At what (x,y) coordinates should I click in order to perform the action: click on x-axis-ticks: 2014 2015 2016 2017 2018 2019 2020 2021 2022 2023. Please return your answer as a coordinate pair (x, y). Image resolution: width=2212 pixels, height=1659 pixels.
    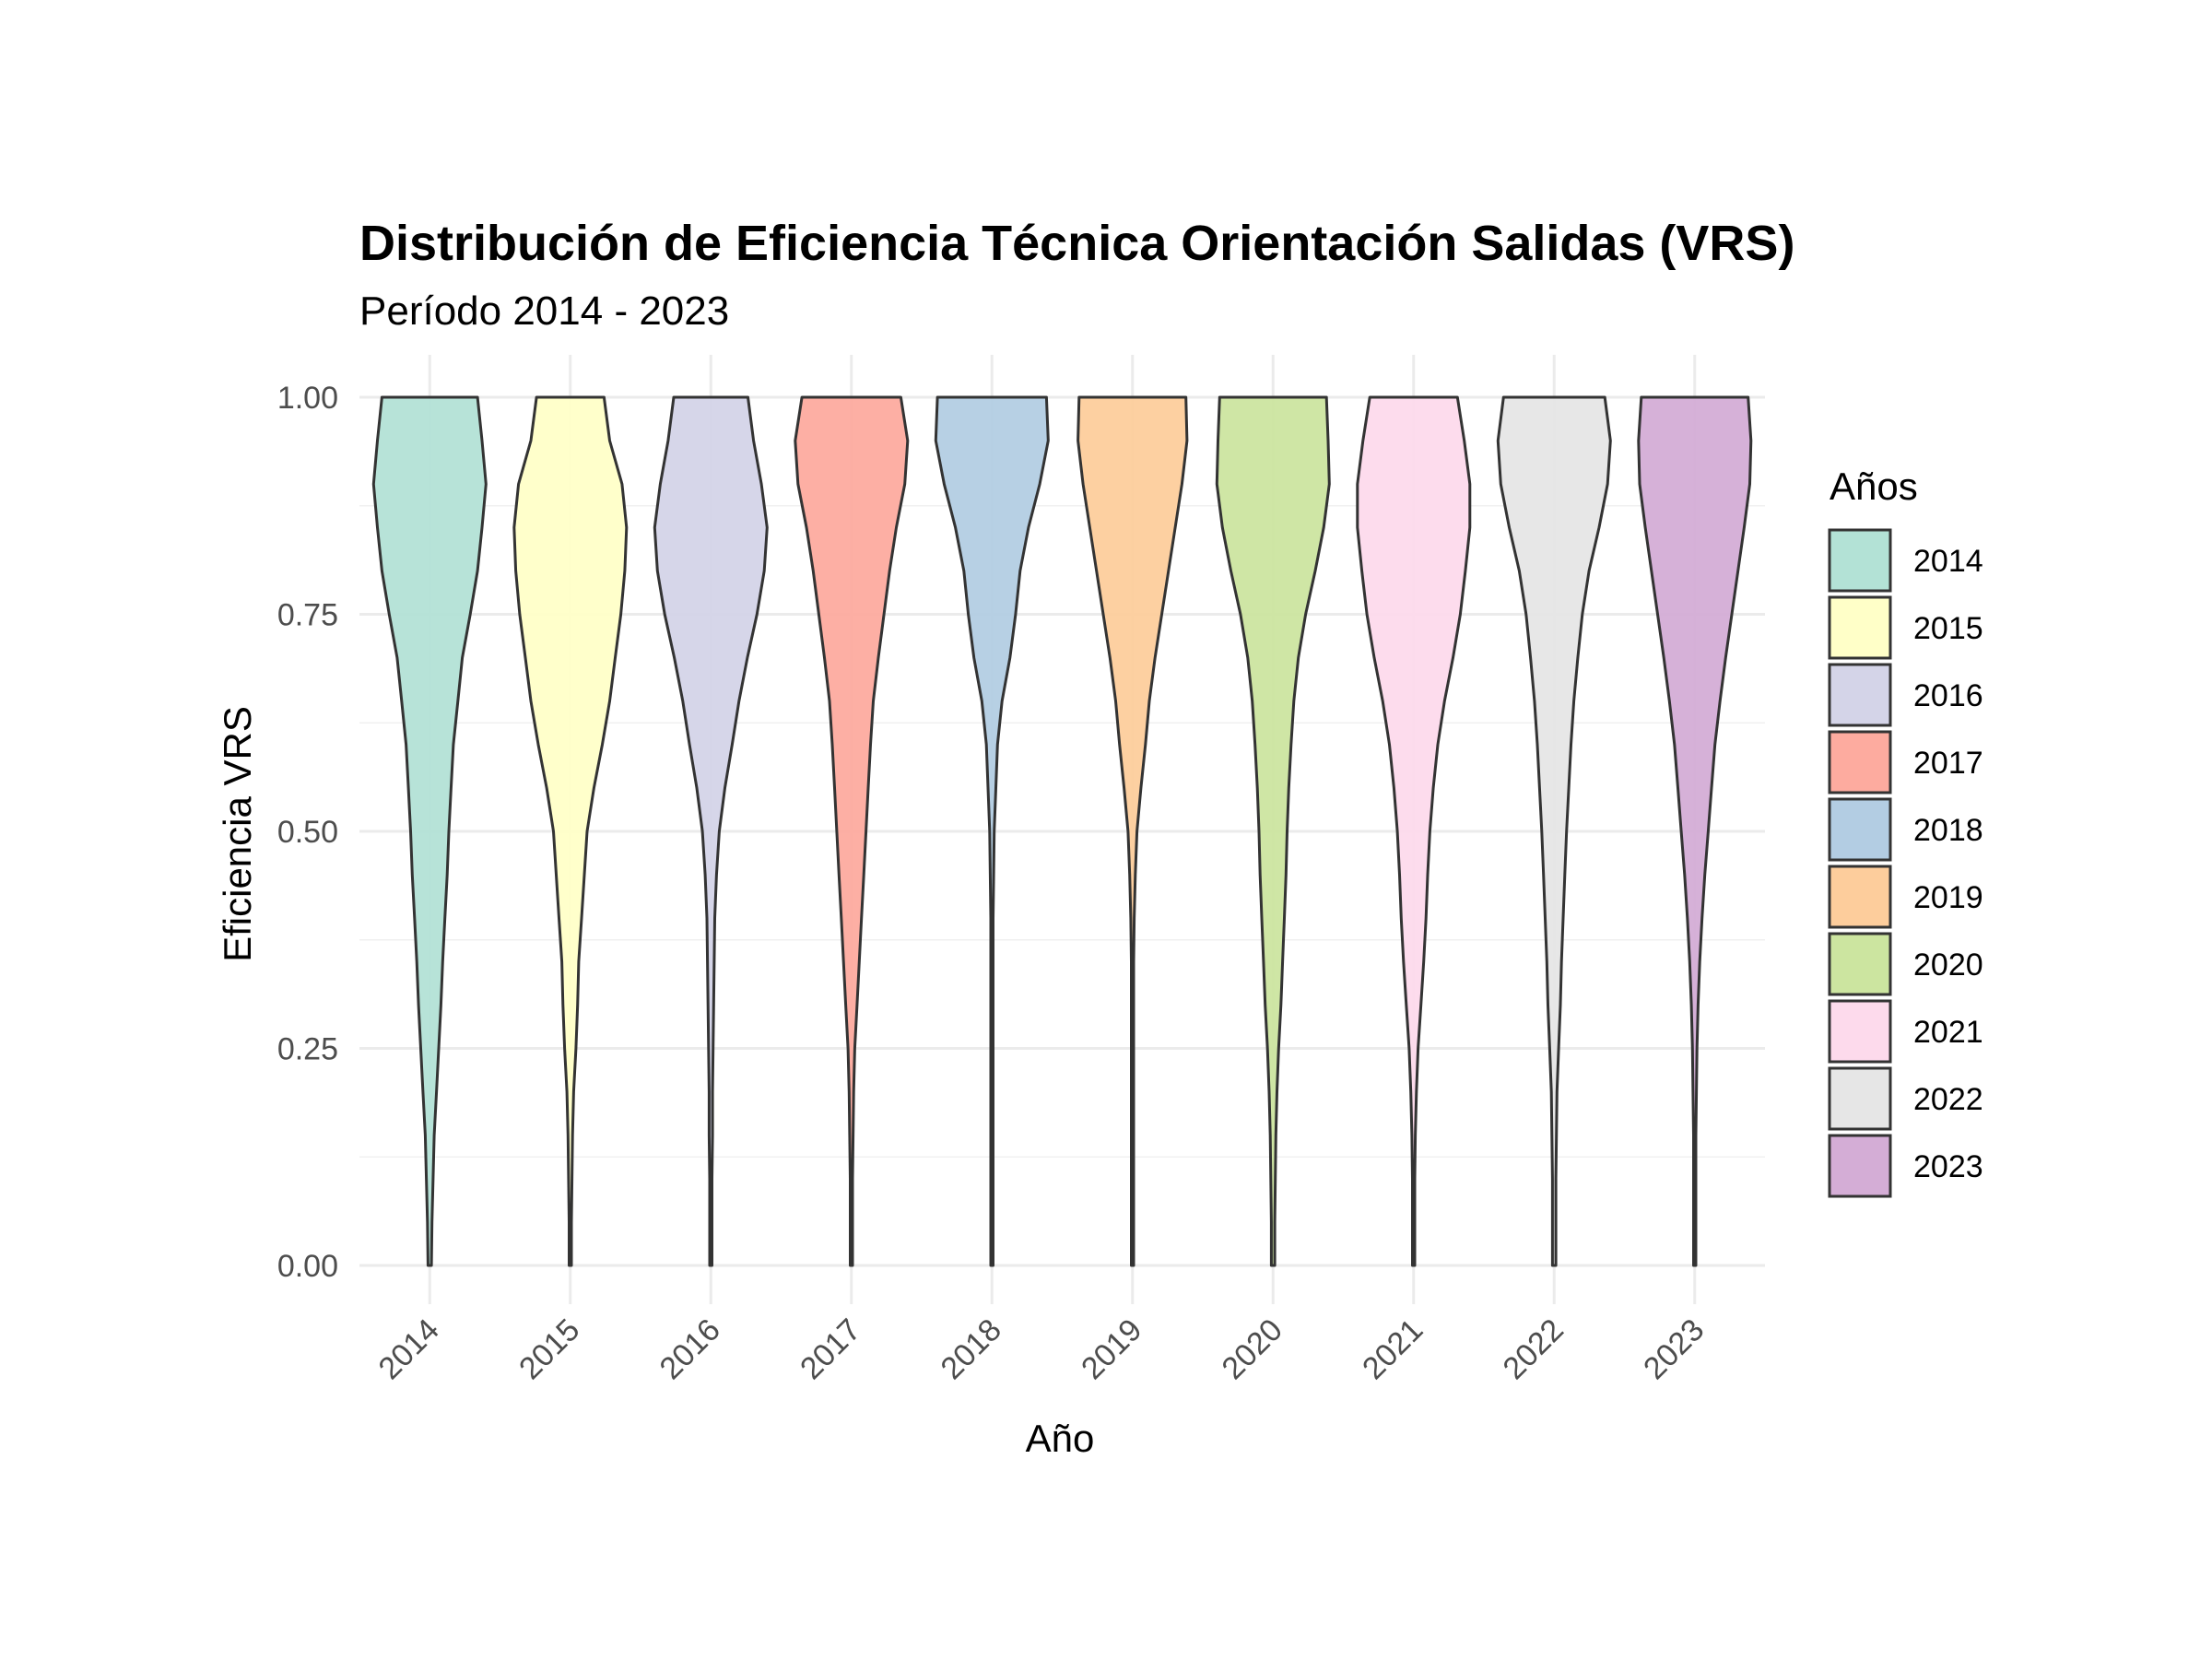
    Looking at the image, I should click on (1042, 1349).